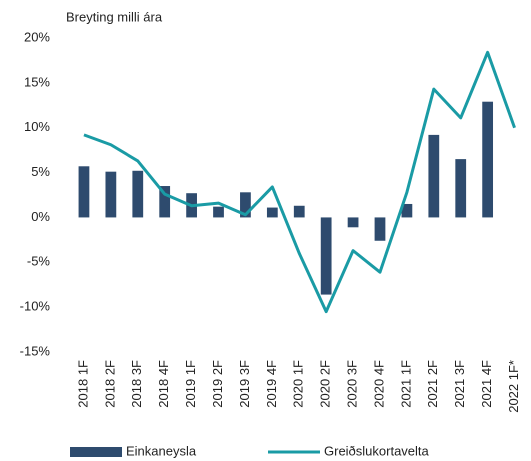  What do you see at coordinates (352, 384) in the screenshot?
I see `x-tick-label: 2020 3F` at bounding box center [352, 384].